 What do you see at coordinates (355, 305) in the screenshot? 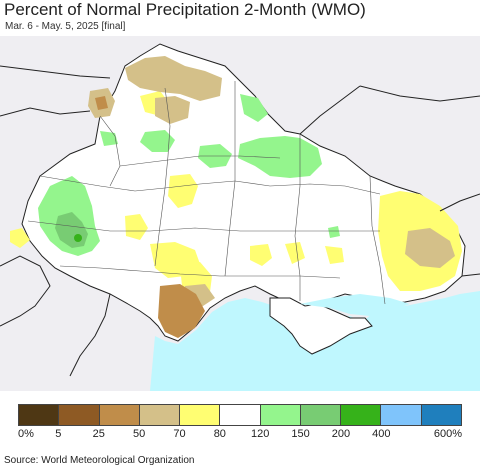
I see `sea-of-azov` at bounding box center [355, 305].